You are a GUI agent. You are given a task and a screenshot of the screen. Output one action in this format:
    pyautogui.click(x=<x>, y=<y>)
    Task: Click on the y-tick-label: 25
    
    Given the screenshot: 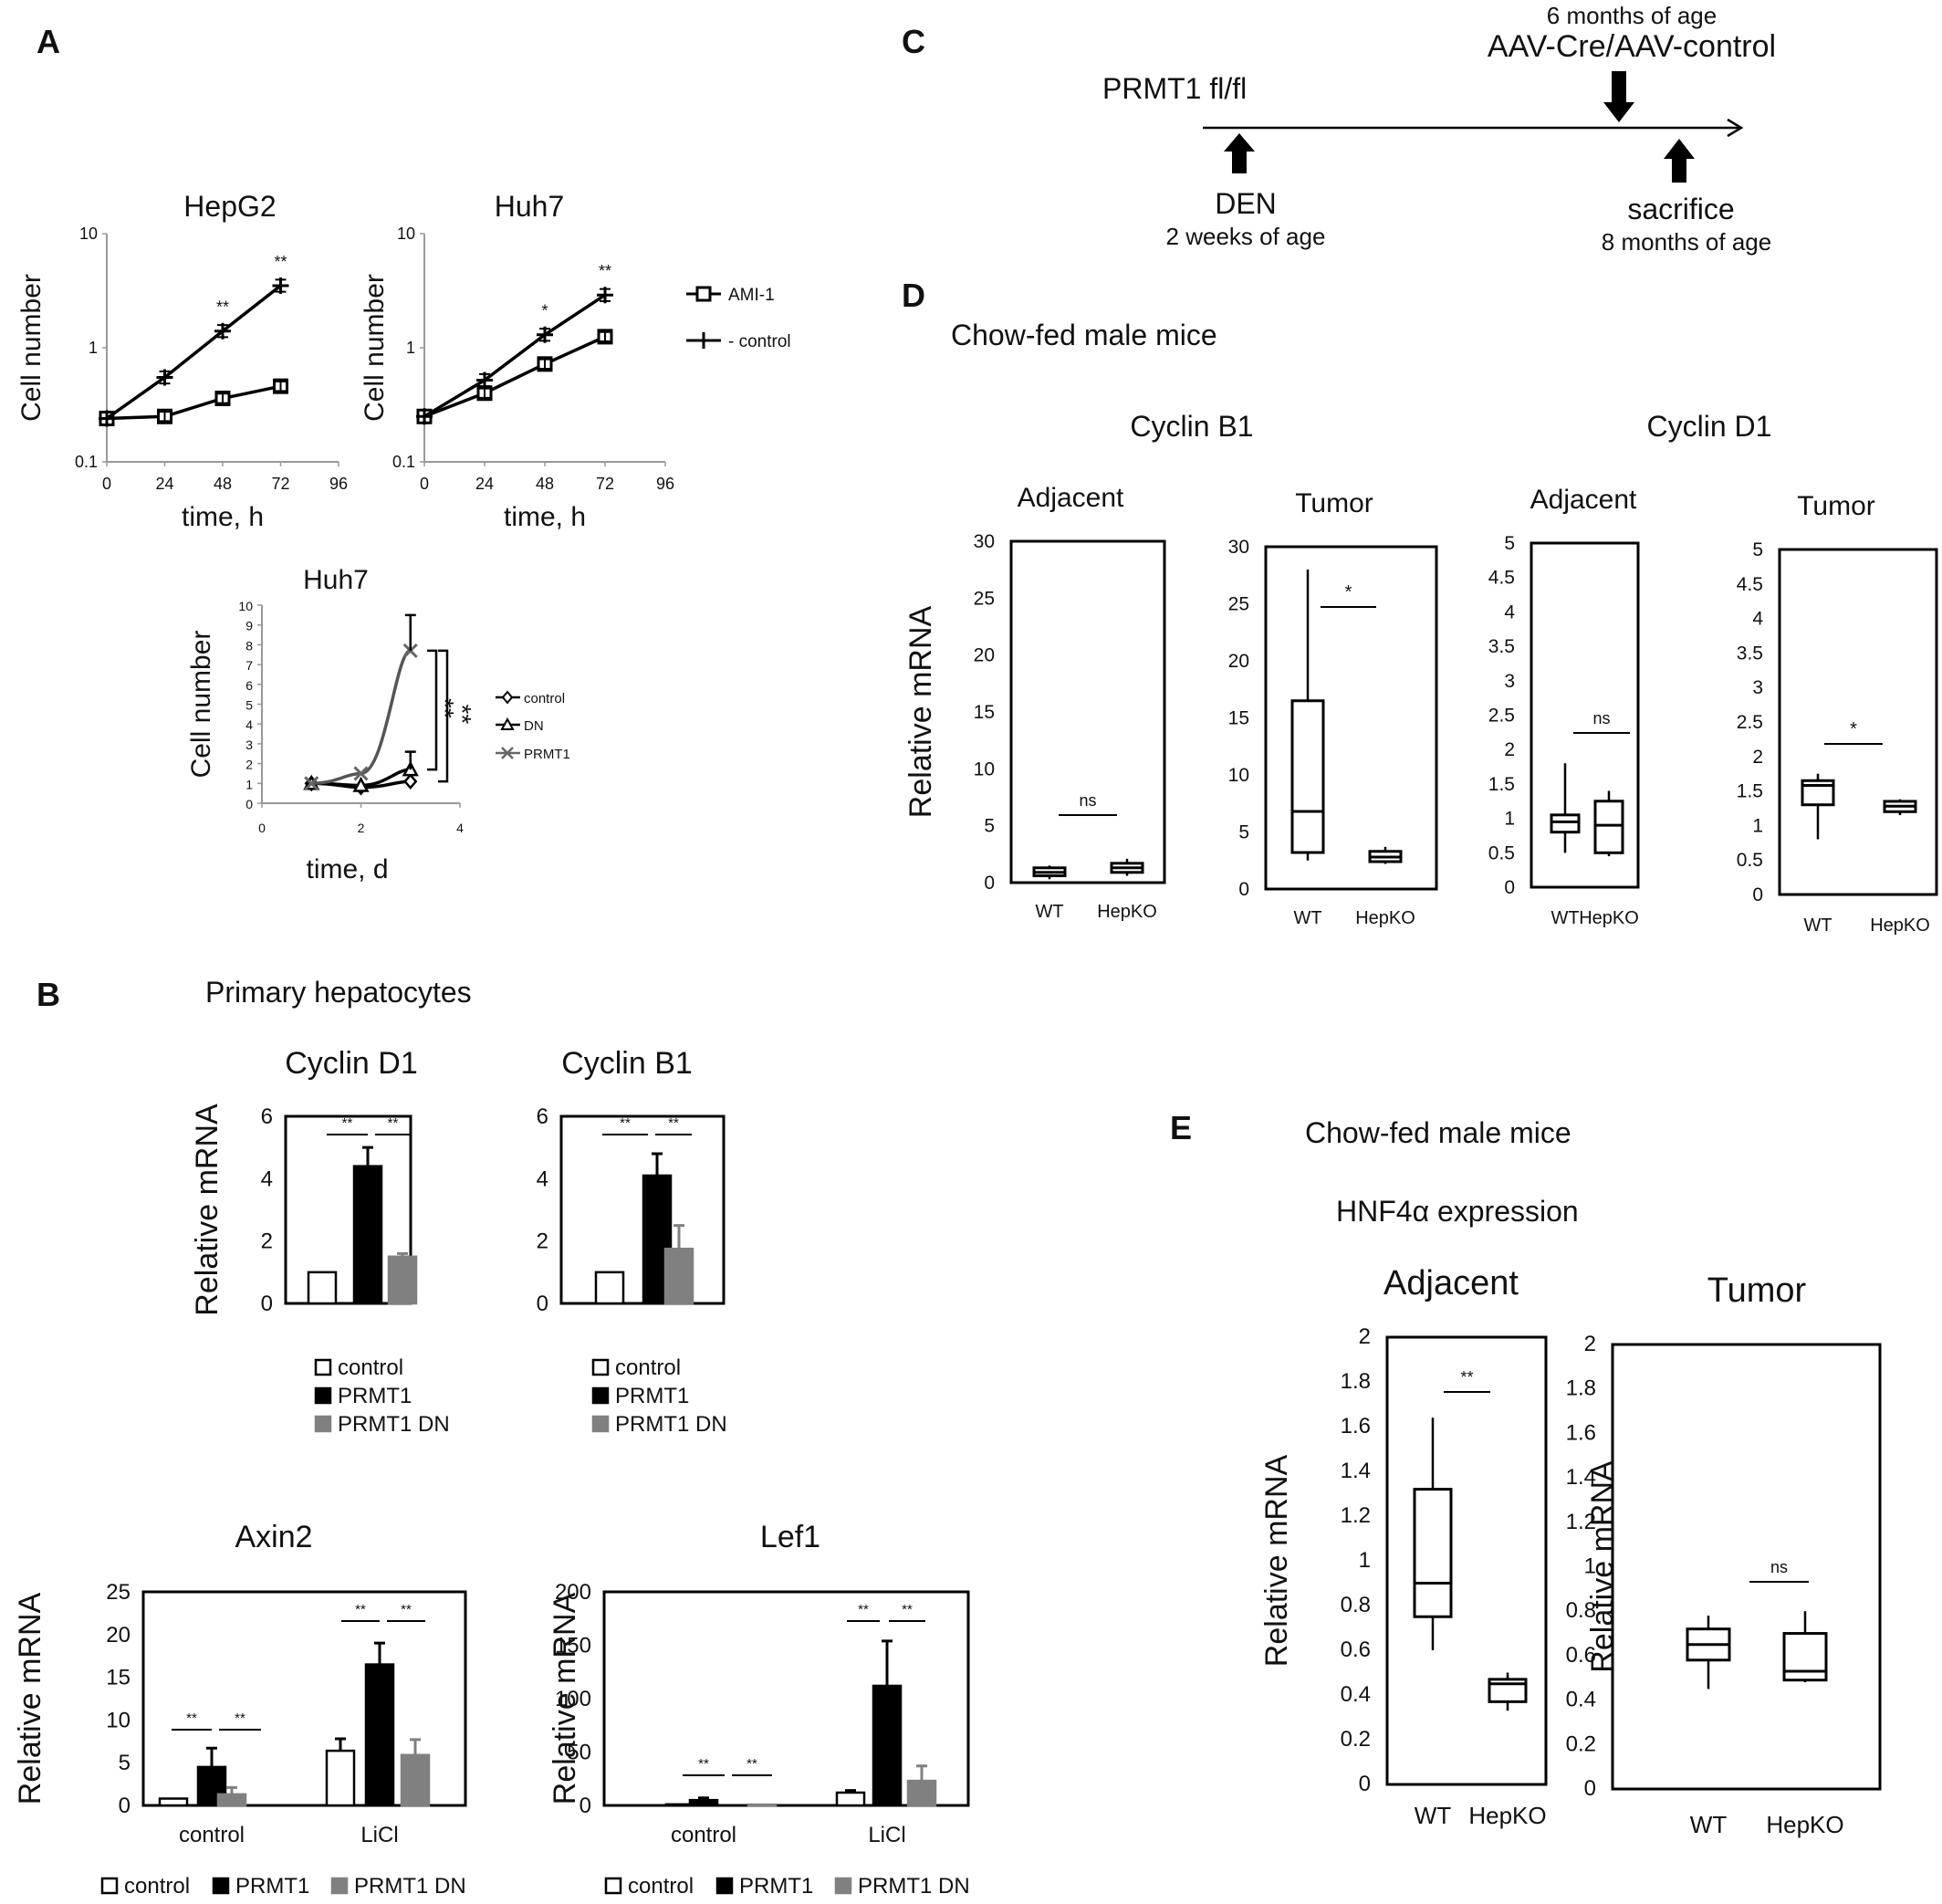 What is the action you would take?
    pyautogui.click(x=1238, y=604)
    